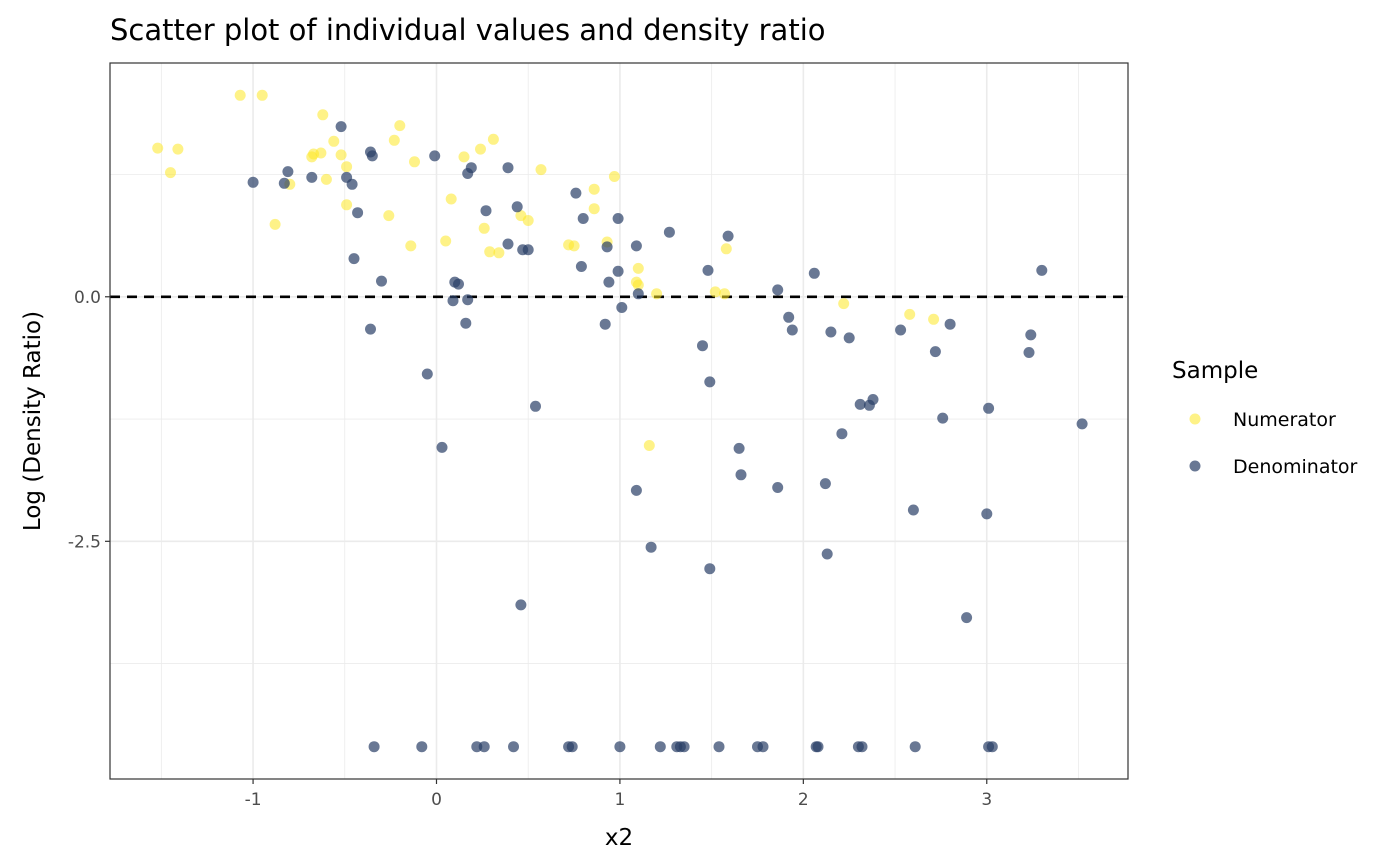  What do you see at coordinates (1284, 420) in the screenshot?
I see `legend-label-numerator: Numerator` at bounding box center [1284, 420].